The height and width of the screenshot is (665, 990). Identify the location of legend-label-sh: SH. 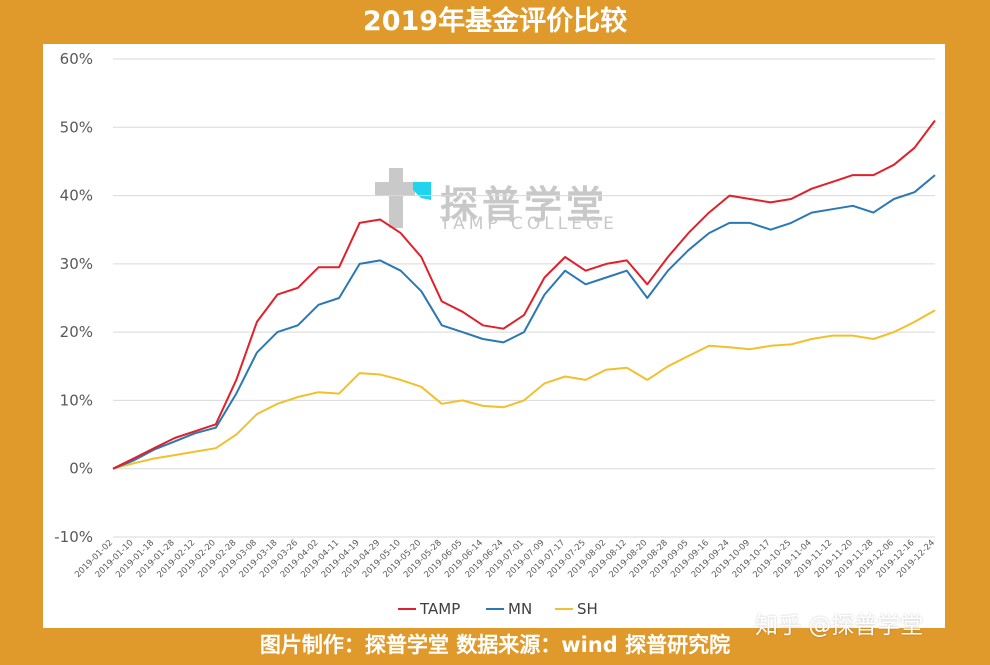
(587, 609).